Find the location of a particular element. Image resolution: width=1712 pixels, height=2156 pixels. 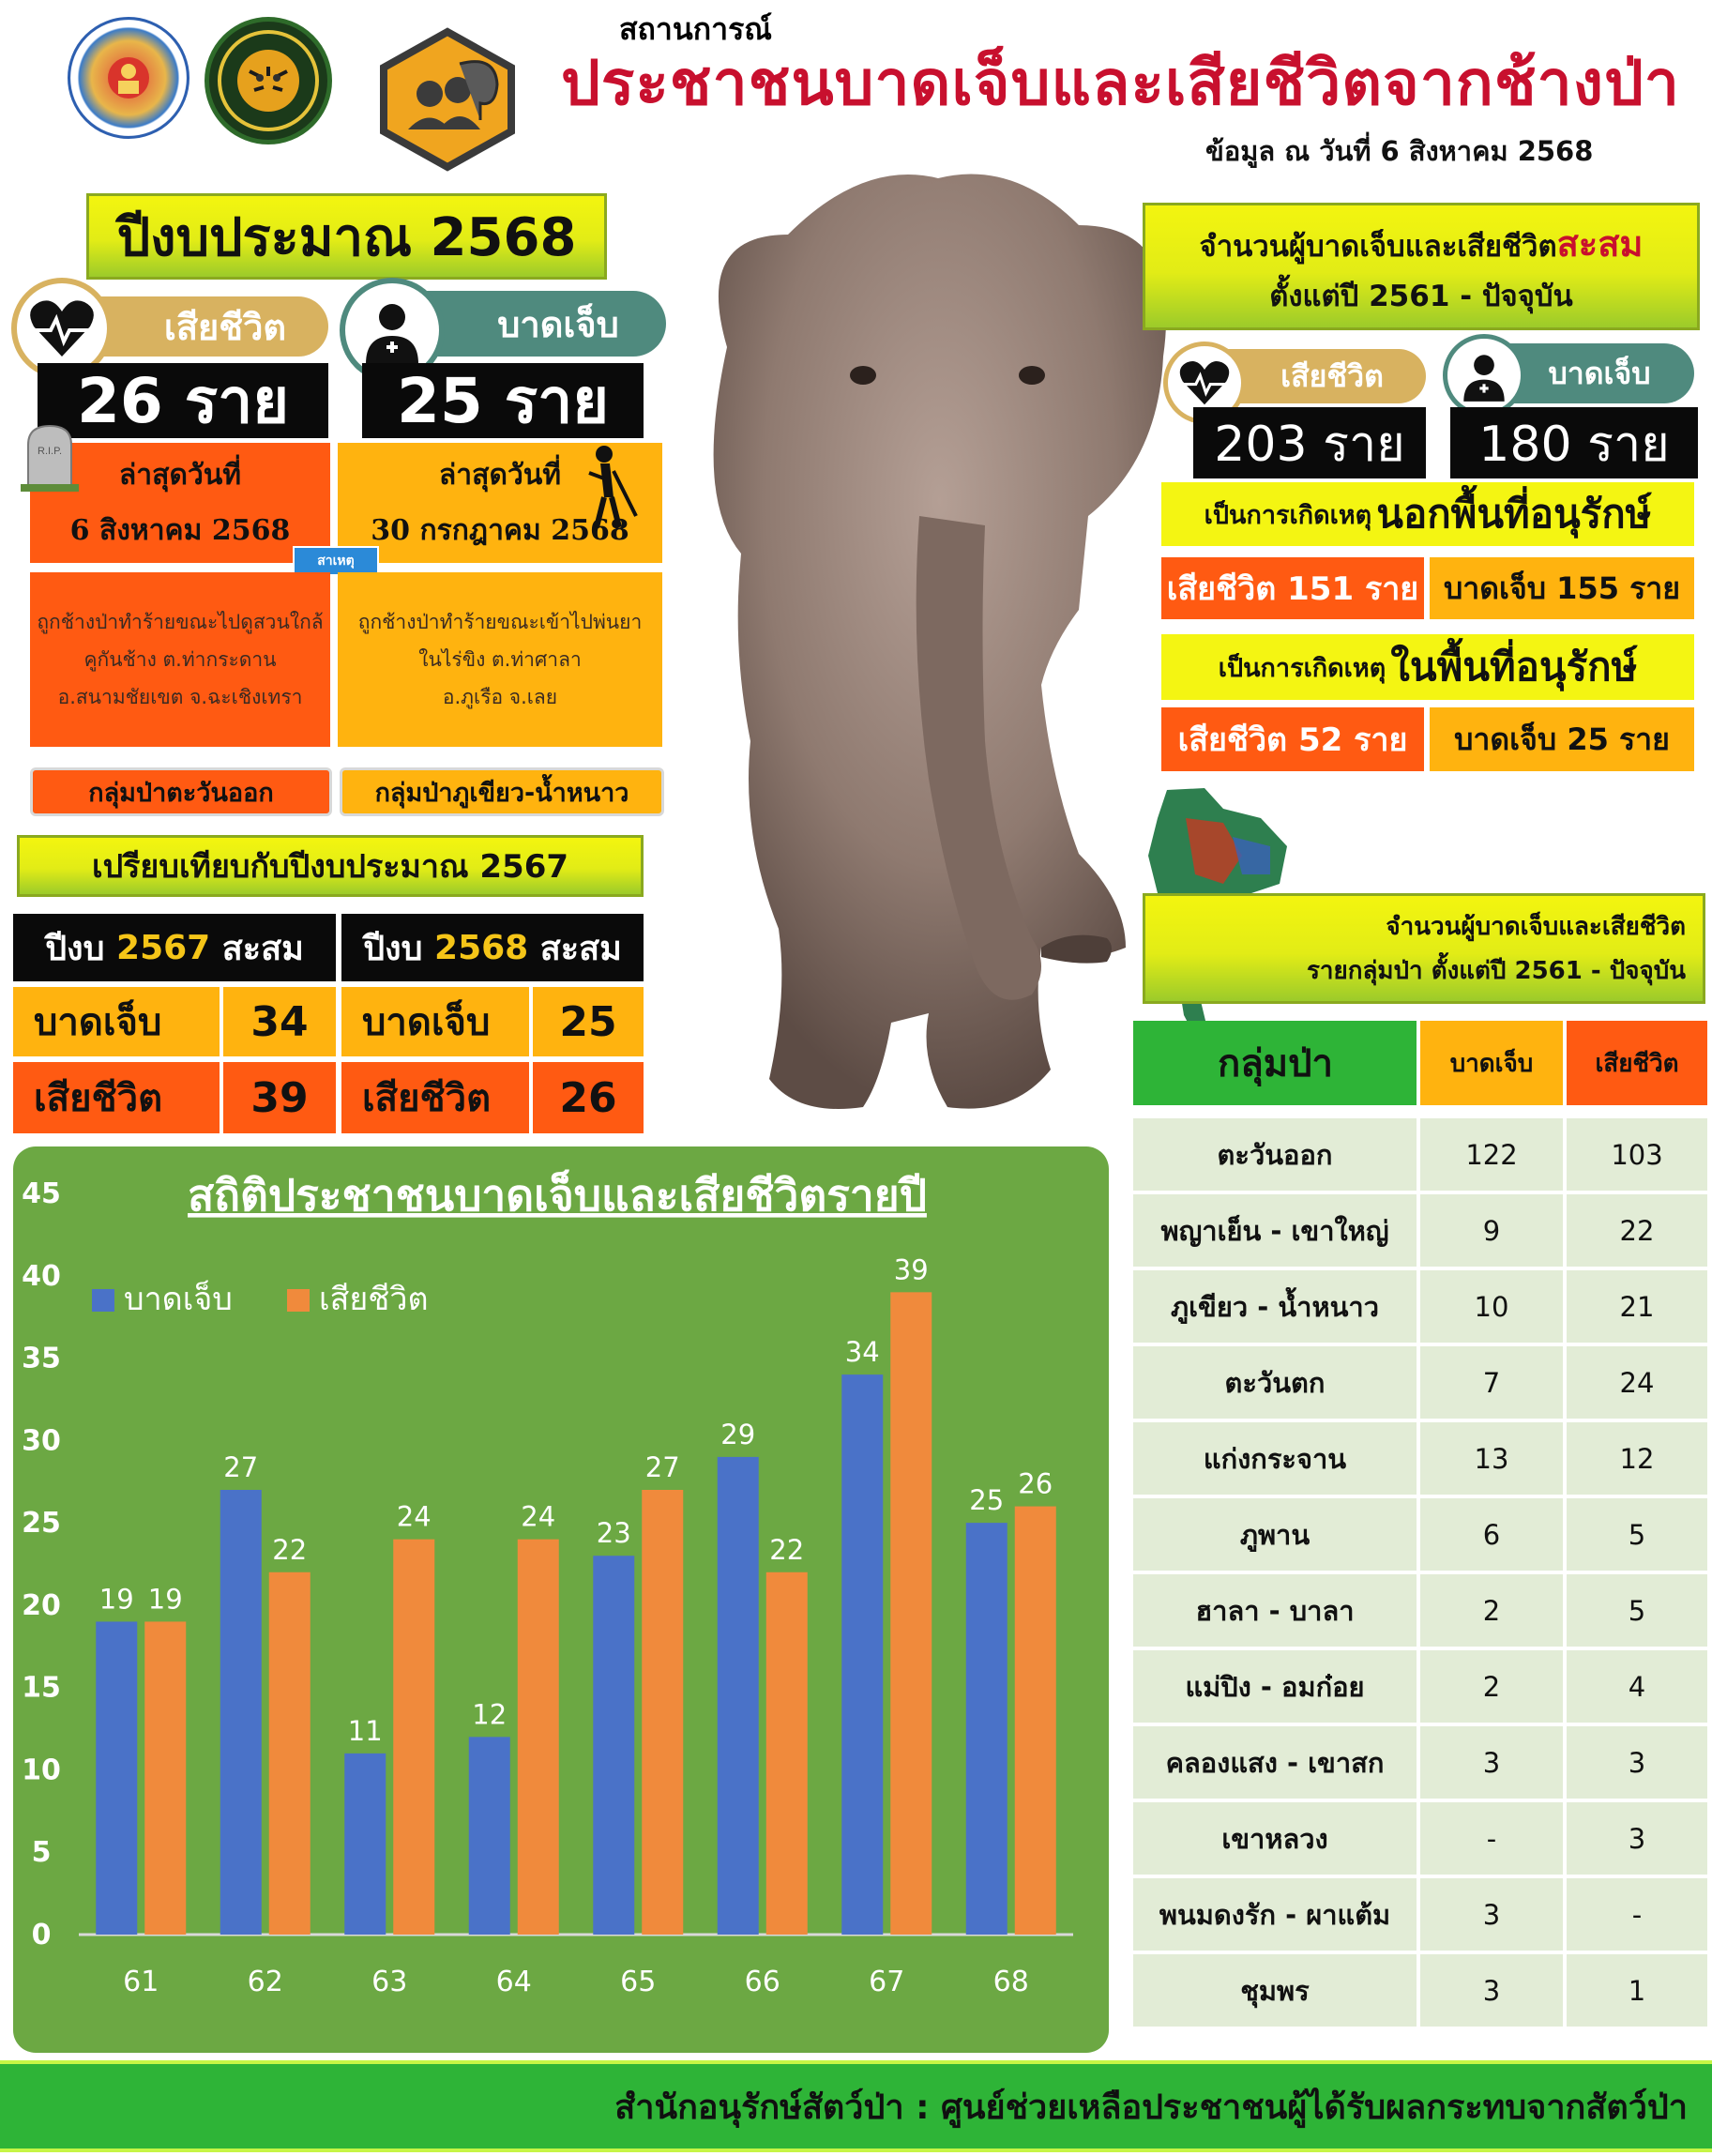

death-pill: เสียชีวิต is located at coordinates (197, 326).